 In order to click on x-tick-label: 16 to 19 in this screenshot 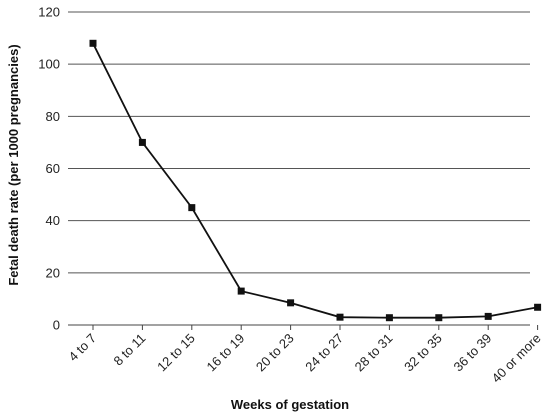, I will do `click(225, 353)`.